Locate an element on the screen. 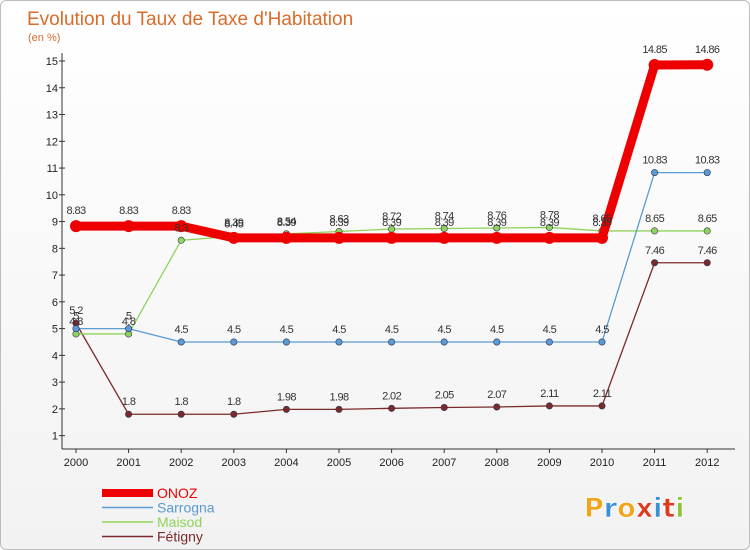 The image size is (750, 550). data-label: 2.05 is located at coordinates (444, 396).